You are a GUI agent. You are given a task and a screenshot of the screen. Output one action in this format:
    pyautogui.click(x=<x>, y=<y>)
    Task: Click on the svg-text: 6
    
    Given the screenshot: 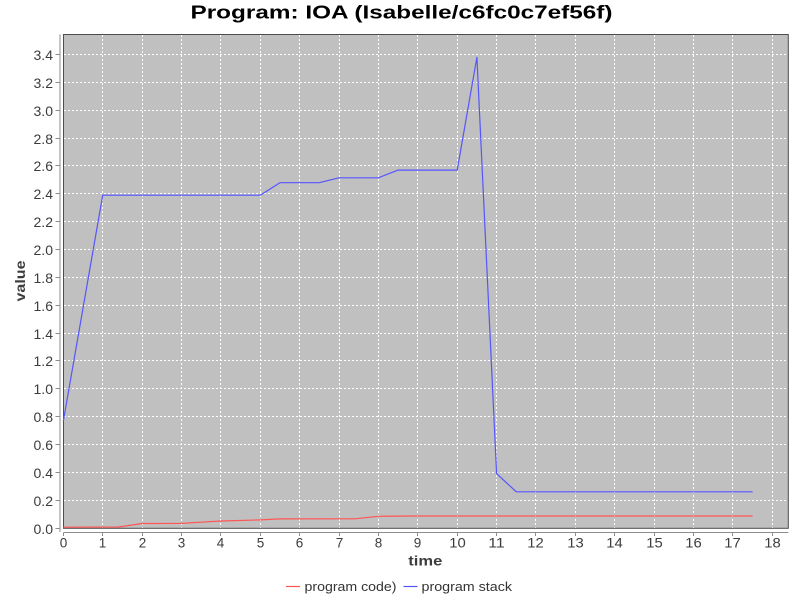 What is the action you would take?
    pyautogui.click(x=300, y=543)
    